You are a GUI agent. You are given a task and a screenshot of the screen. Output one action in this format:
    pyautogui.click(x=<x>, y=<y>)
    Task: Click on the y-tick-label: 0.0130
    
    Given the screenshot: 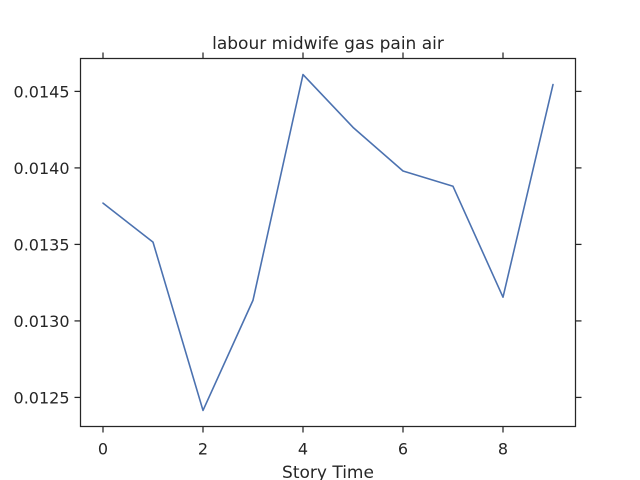 What is the action you would take?
    pyautogui.click(x=42, y=321)
    